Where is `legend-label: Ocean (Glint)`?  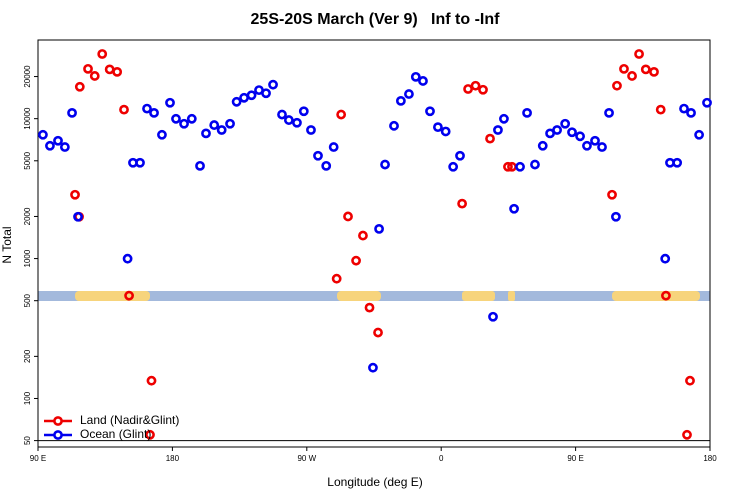
legend-label: Ocean (Glint) is located at coordinates (115, 434).